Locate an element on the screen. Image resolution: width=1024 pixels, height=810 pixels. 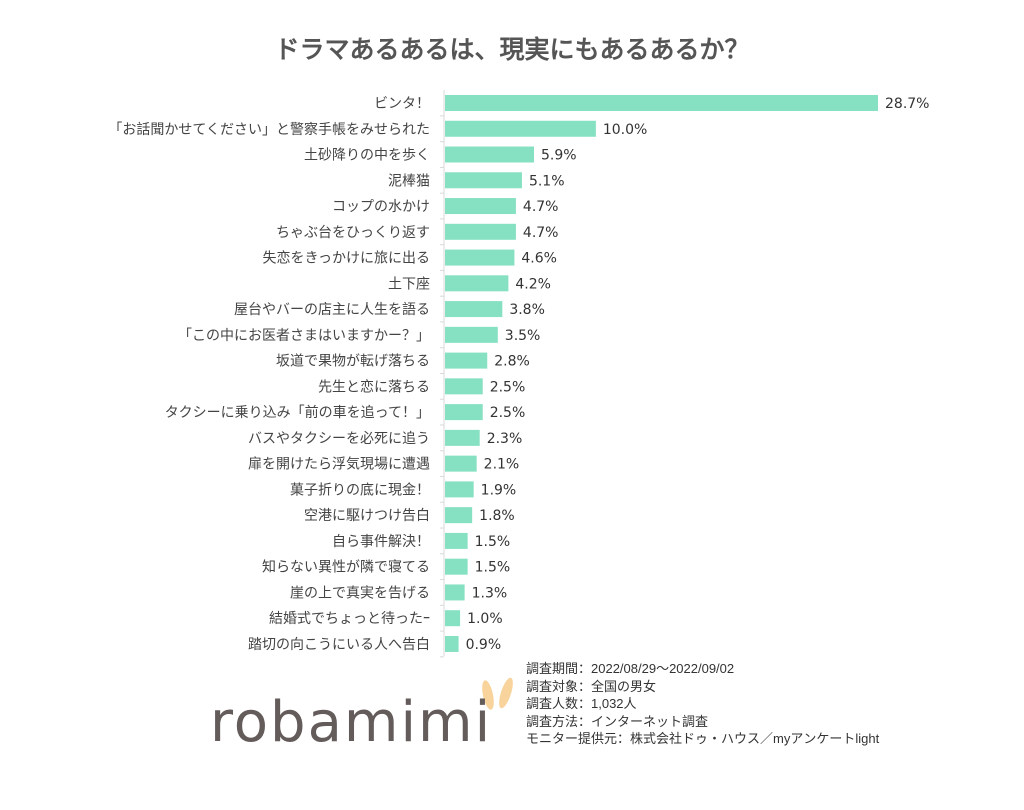
note-method: 調査方法：インターネット調査 is located at coordinates (617, 721).